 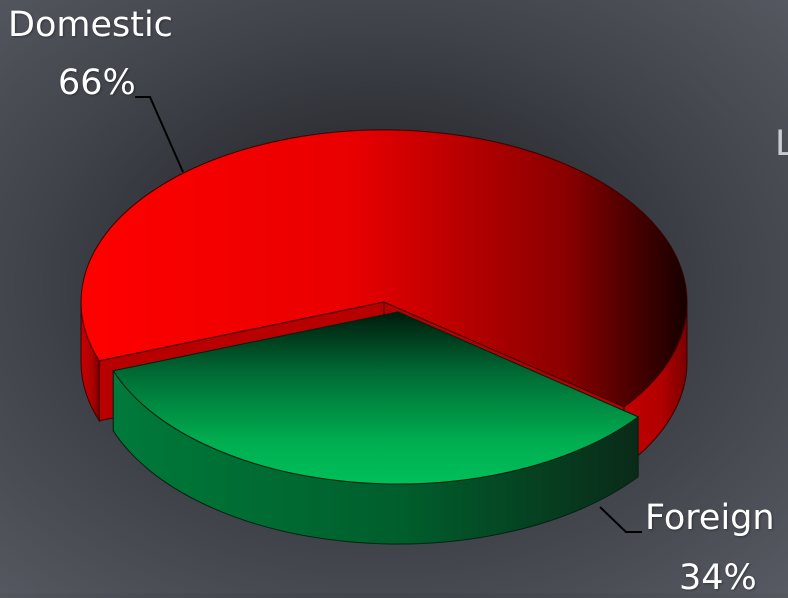 I want to click on slice-value-foreign: 34%, so click(x=718, y=578).